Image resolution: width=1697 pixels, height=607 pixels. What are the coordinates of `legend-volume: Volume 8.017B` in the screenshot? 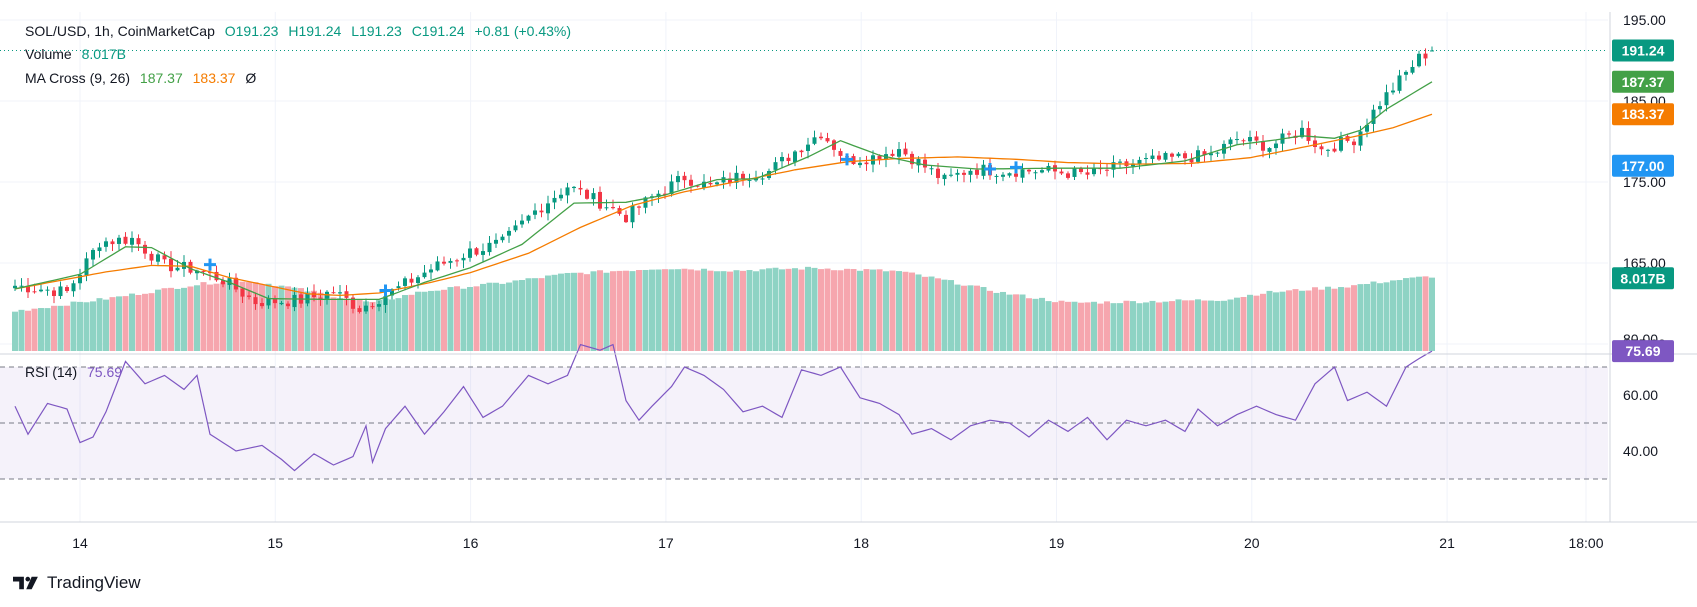 It's located at (78, 54).